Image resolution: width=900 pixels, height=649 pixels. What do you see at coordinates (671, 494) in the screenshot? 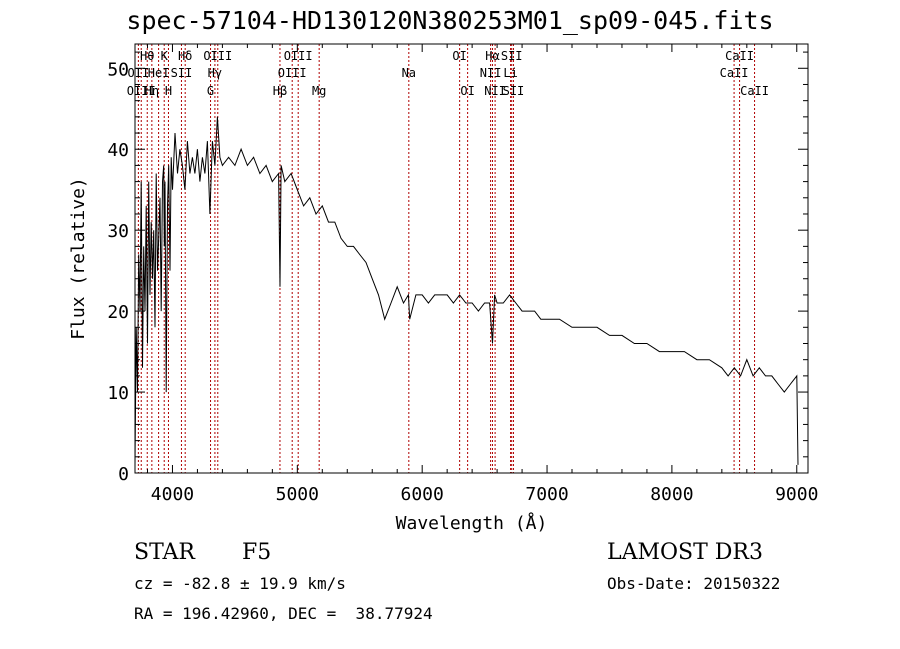
I see `x-tick-label: 8000` at bounding box center [671, 494].